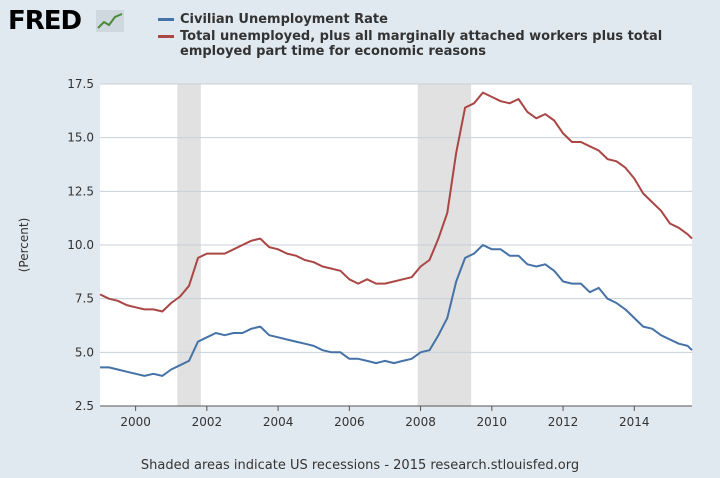  What do you see at coordinates (284, 19) in the screenshot?
I see `legend-label-unemployment-rate: Civilian Unemployment Rate` at bounding box center [284, 19].